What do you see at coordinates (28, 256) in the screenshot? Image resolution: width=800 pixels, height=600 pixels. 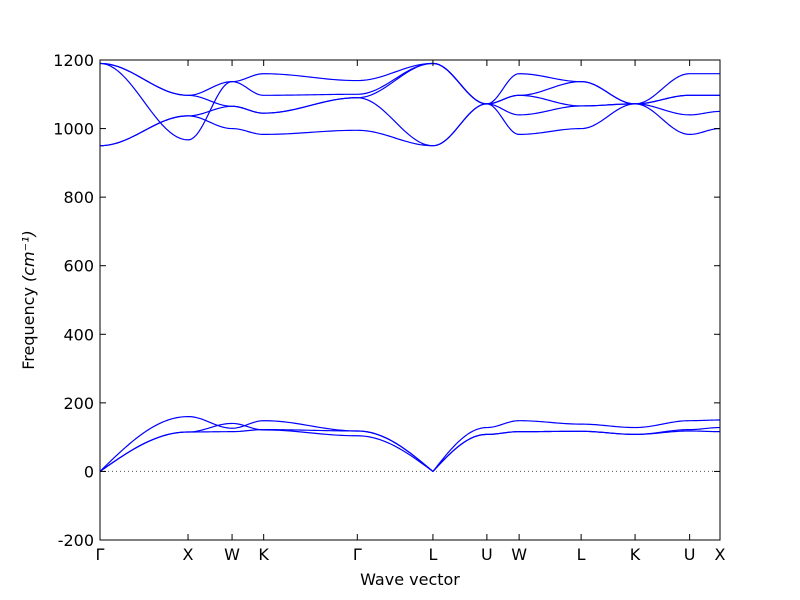 I see `y-axis-title-unit: (cm⁻¹)` at bounding box center [28, 256].